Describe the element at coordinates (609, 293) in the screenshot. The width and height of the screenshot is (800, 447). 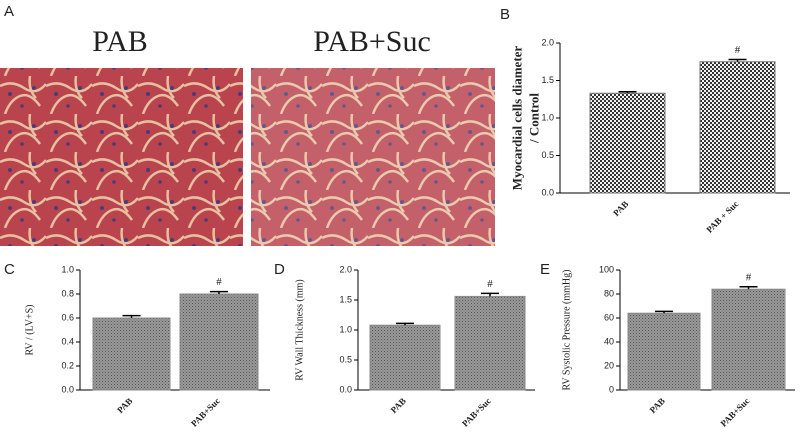
I see `y-tick-label: 80` at that location.